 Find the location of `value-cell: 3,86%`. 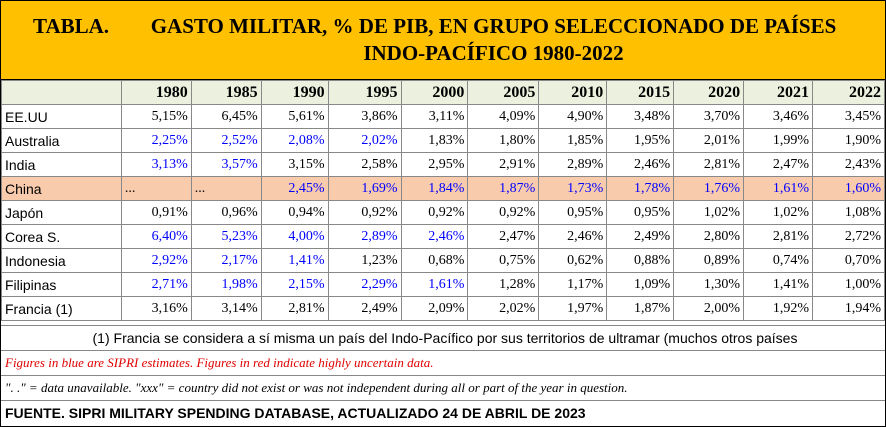

value-cell: 3,86% is located at coordinates (364, 116).